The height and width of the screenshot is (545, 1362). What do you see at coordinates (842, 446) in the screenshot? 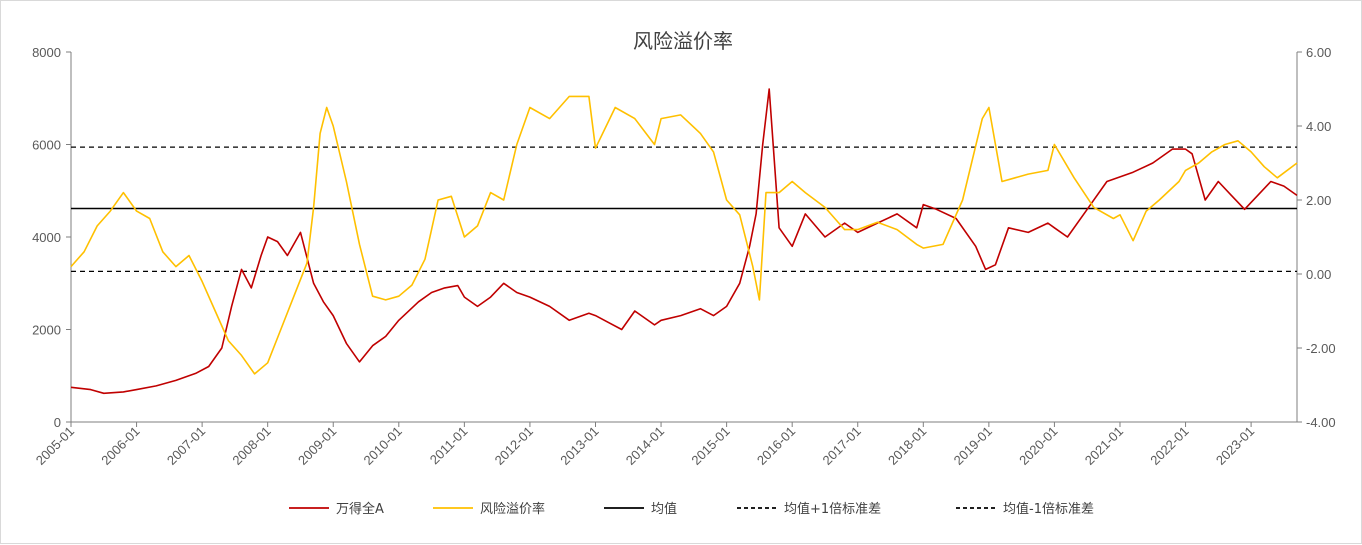
I see `x-tick-label: 2017-01` at bounding box center [842, 446].